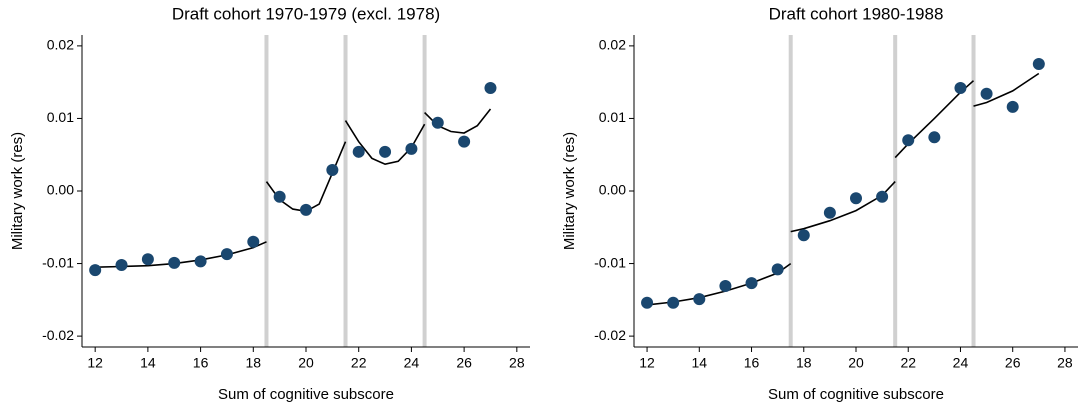  I want to click on chart-title: Draft cohort 1970-1979 (excl. 1978), so click(306, 13).